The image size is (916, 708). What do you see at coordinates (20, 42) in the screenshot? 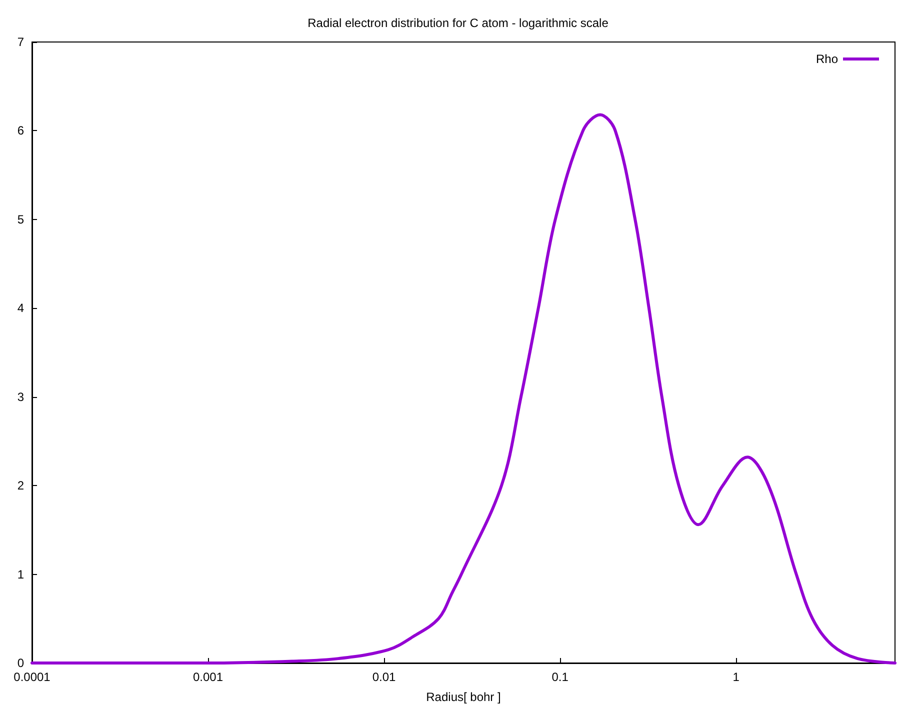
I see `y-tick-label: 7` at bounding box center [20, 42].